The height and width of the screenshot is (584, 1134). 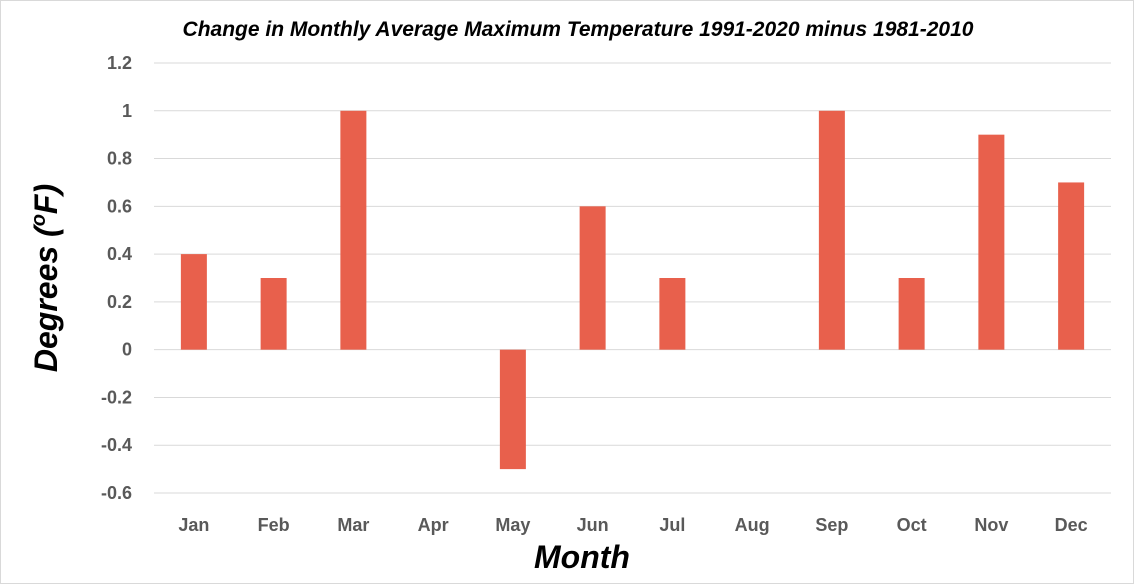 What do you see at coordinates (1071, 266) in the screenshot?
I see `bar-dec` at bounding box center [1071, 266].